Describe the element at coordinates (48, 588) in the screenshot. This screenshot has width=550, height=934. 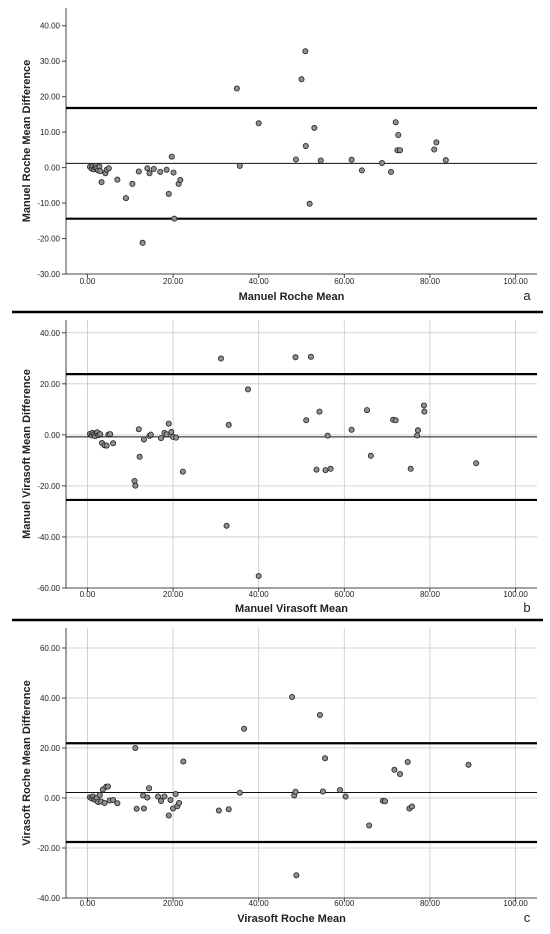
I see `y-tick-label: -60.00` at that location.